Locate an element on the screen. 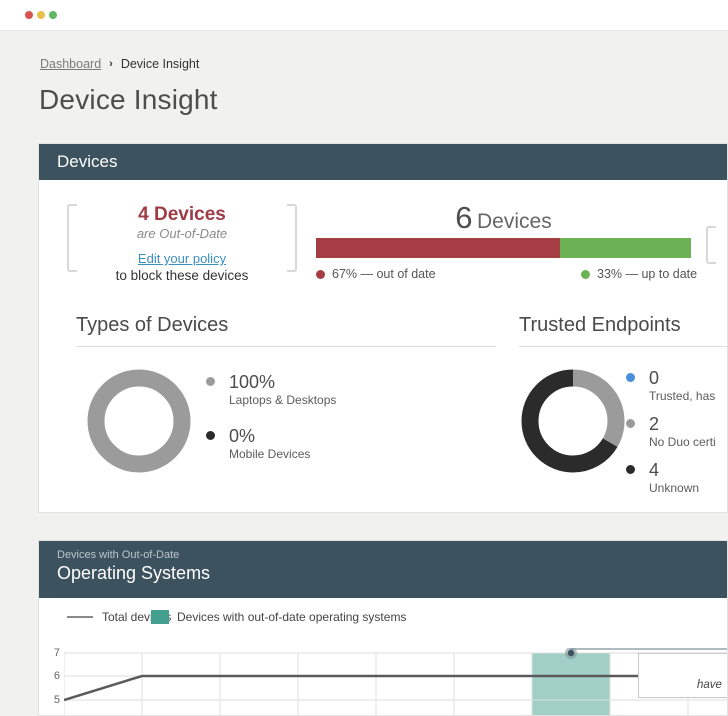 The image size is (728, 716). total-devices-line-series is located at coordinates (396, 688).